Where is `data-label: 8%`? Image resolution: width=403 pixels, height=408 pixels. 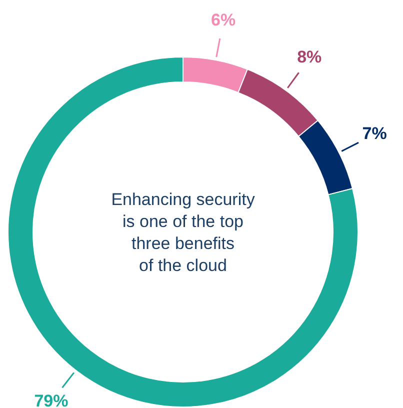
data-label: 8% is located at coordinates (309, 57).